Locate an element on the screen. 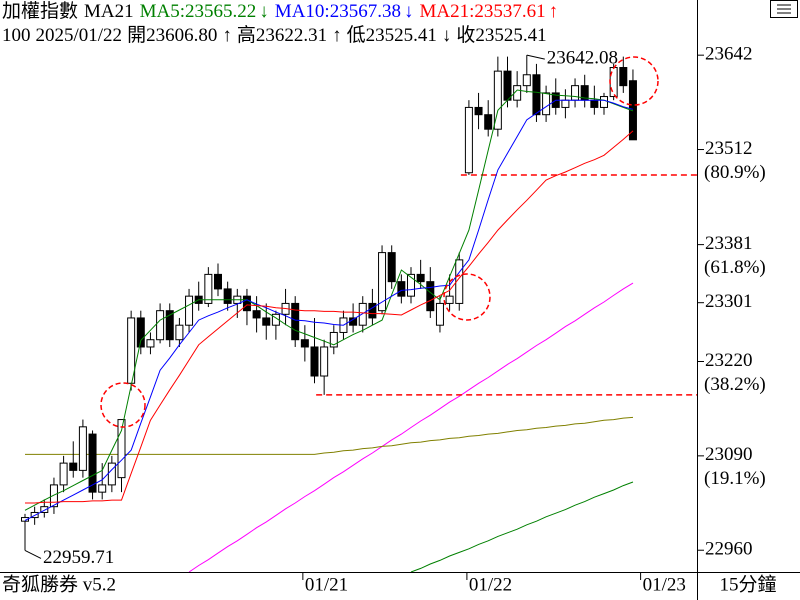 Image resolution: width=800 pixels, height=600 pixels. legend-entry: MA21:23537.61 is located at coordinates (482, 11).